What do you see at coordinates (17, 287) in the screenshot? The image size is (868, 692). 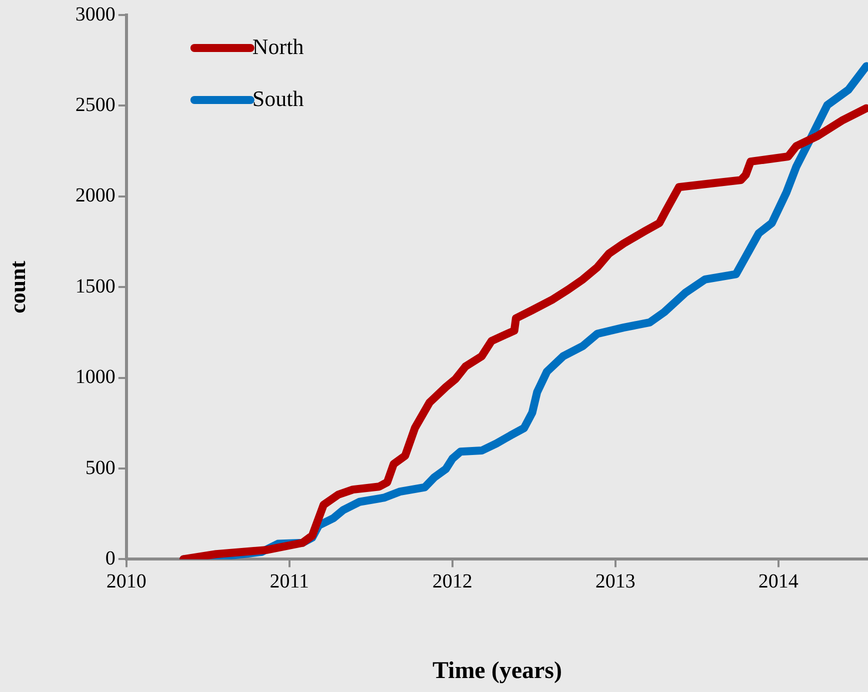 I see `y-axis-title: count` at bounding box center [17, 287].